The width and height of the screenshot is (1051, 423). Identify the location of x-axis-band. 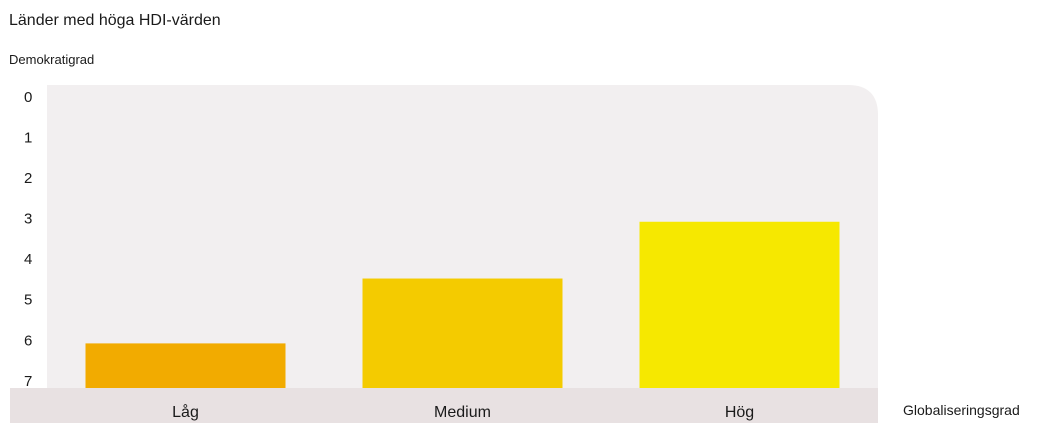
(444, 405).